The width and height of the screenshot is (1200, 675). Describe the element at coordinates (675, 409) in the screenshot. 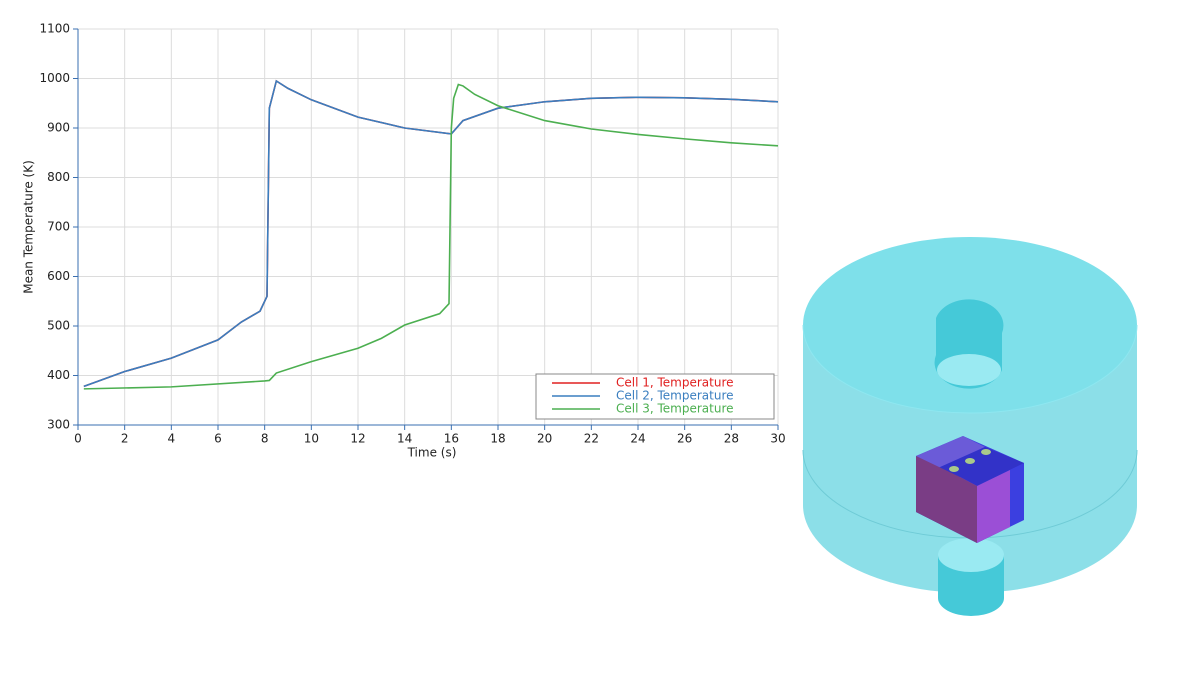

I see `legend-label: Cell 3, Temperature` at that location.